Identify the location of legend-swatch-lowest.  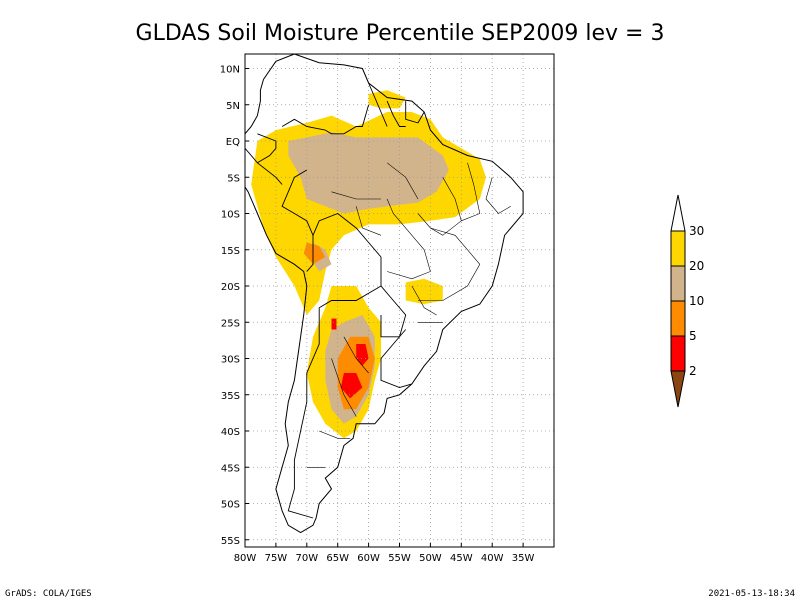
(678, 389).